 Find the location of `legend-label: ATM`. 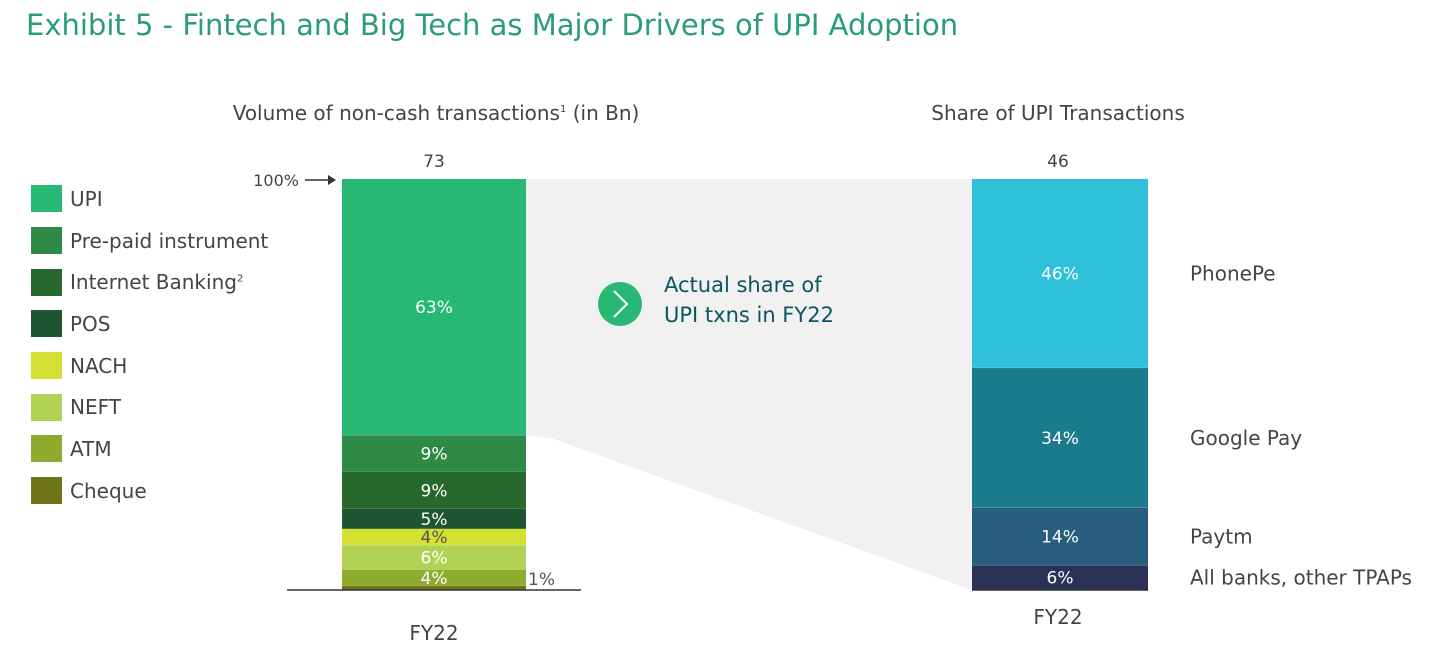

legend-label: ATM is located at coordinates (91, 448).